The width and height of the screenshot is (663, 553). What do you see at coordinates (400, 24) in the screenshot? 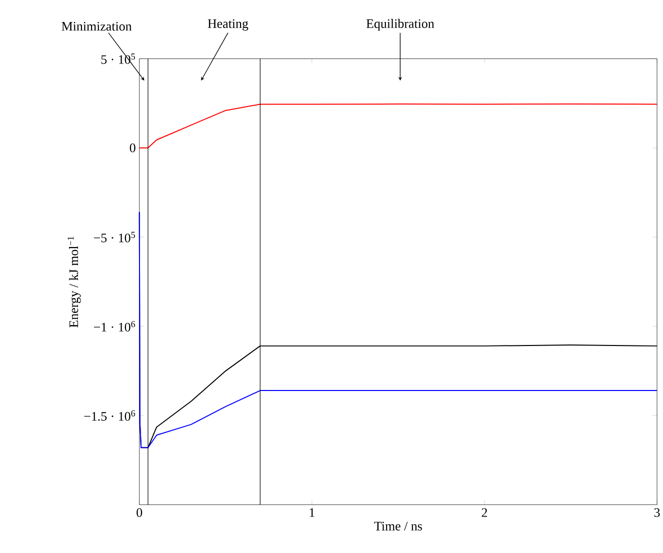
I see `text: Equilibration` at bounding box center [400, 24].